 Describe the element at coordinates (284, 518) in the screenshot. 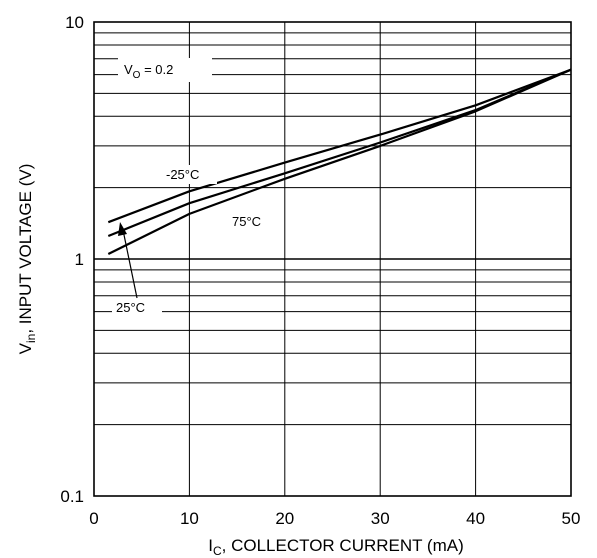

I see `x-tick-label: 20` at that location.